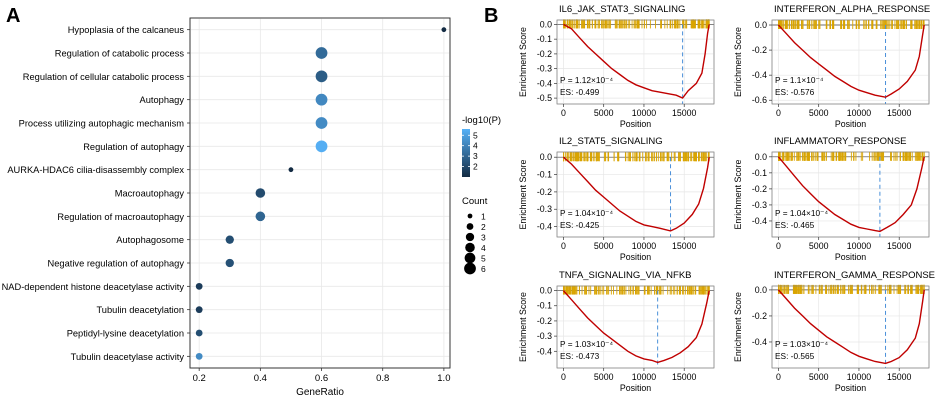 Image resolution: width=941 pixels, height=400 pixels. What do you see at coordinates (622, 9) in the screenshot?
I see `panel-title: IL6_JAK_STAT3_SIGNALING` at bounding box center [622, 9].